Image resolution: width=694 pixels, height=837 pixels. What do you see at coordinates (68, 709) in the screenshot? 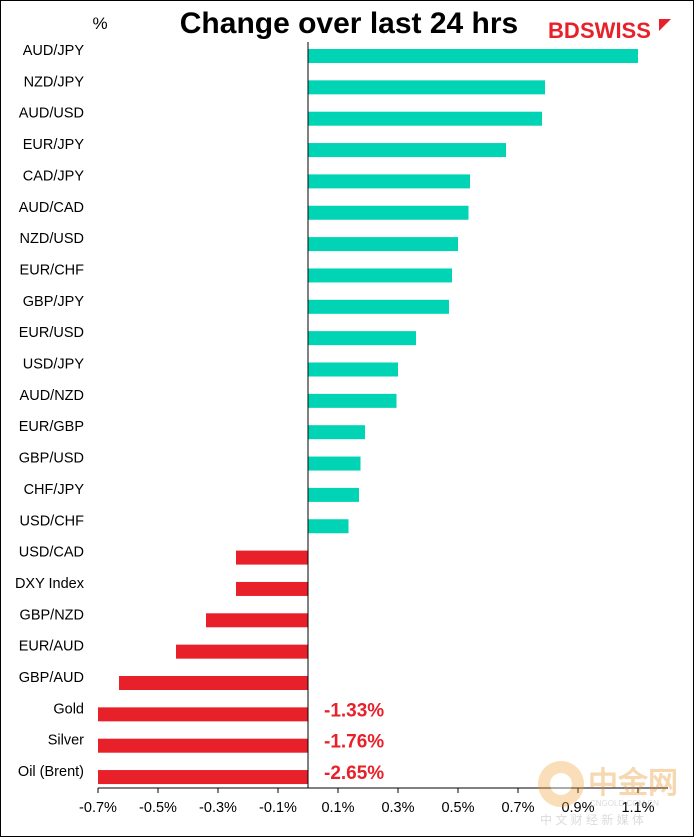
I see `category-label: Gold` at bounding box center [68, 709].